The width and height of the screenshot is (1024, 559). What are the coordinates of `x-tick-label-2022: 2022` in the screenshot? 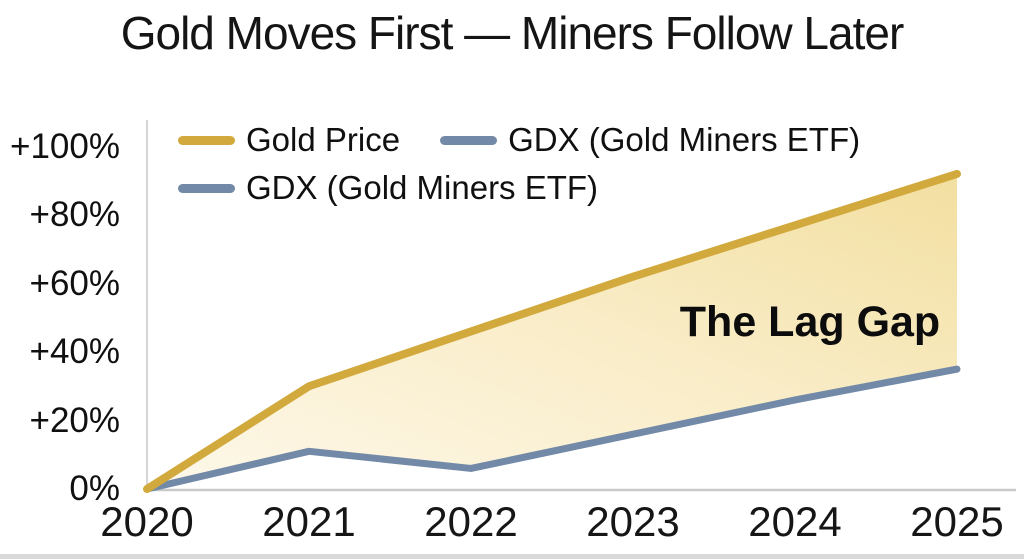 It's located at (471, 521).